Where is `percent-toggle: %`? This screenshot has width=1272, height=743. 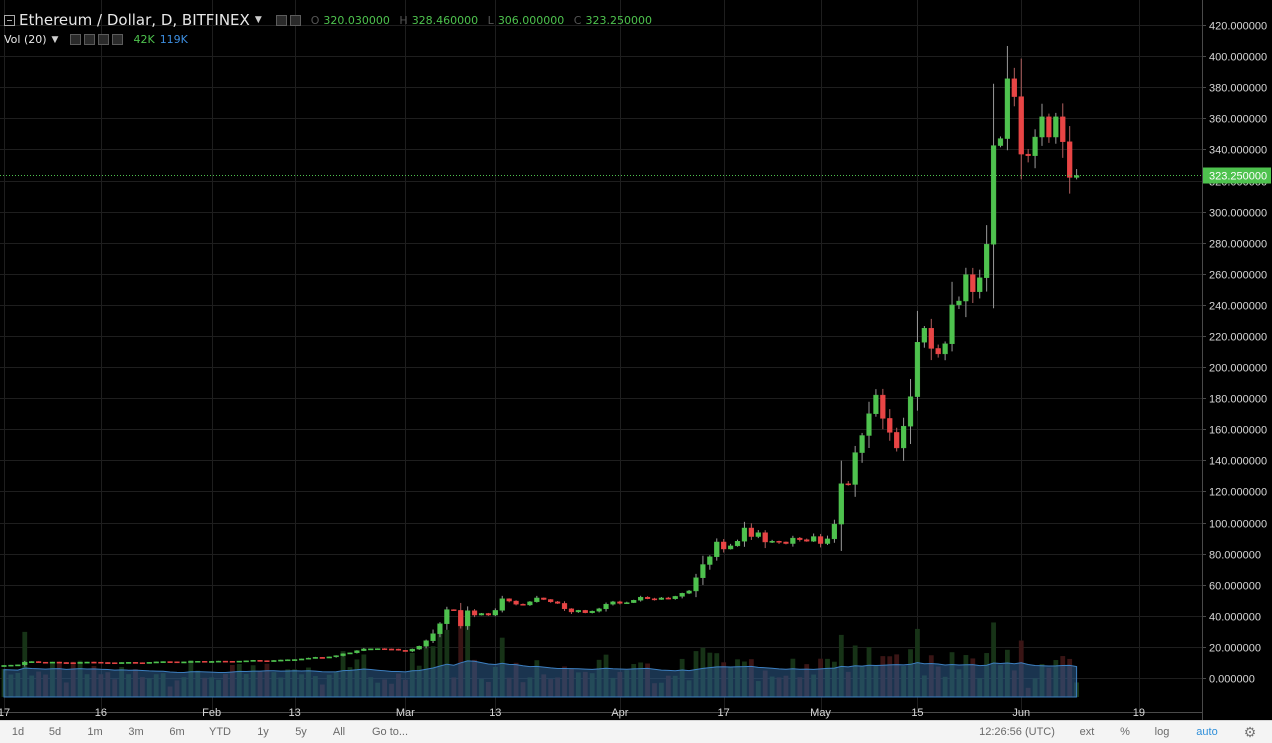 percent-toggle: % is located at coordinates (1125, 732).